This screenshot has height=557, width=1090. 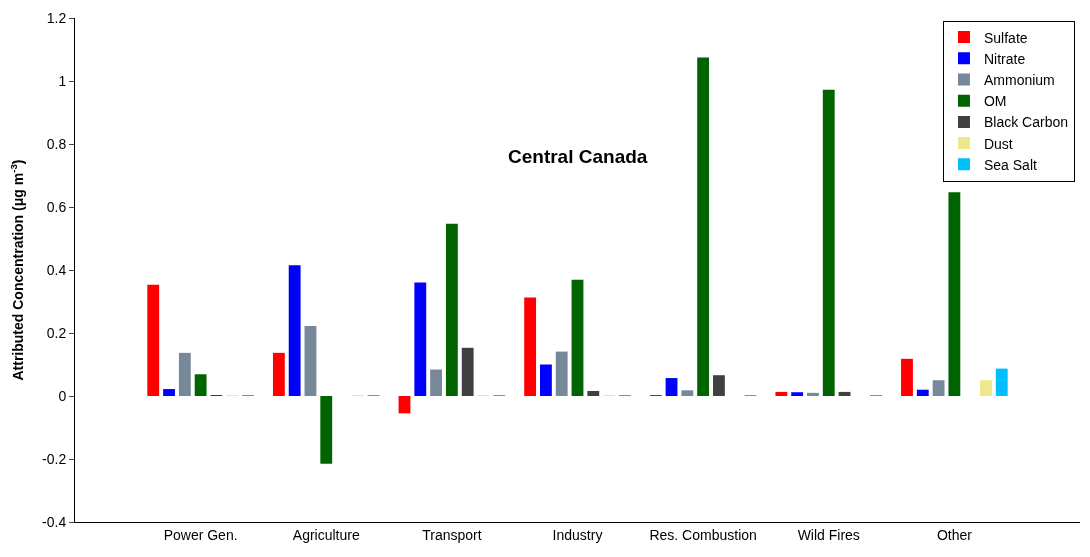 I want to click on y-tick-label: 0.6, so click(x=56, y=206).